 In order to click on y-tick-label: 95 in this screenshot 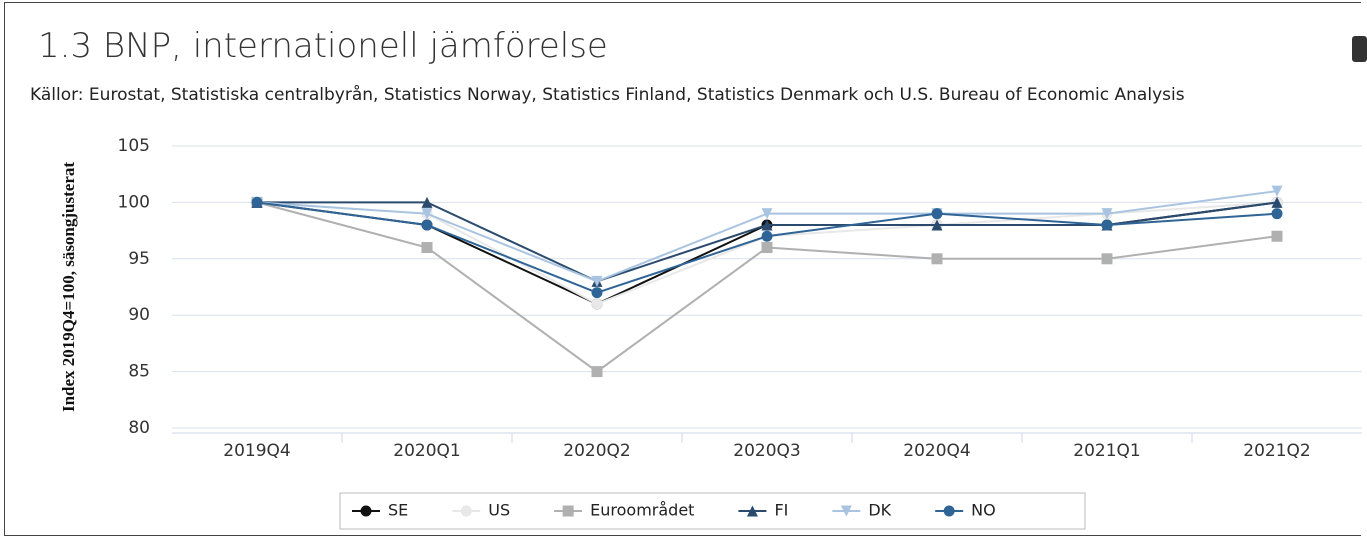, I will do `click(139, 259)`.